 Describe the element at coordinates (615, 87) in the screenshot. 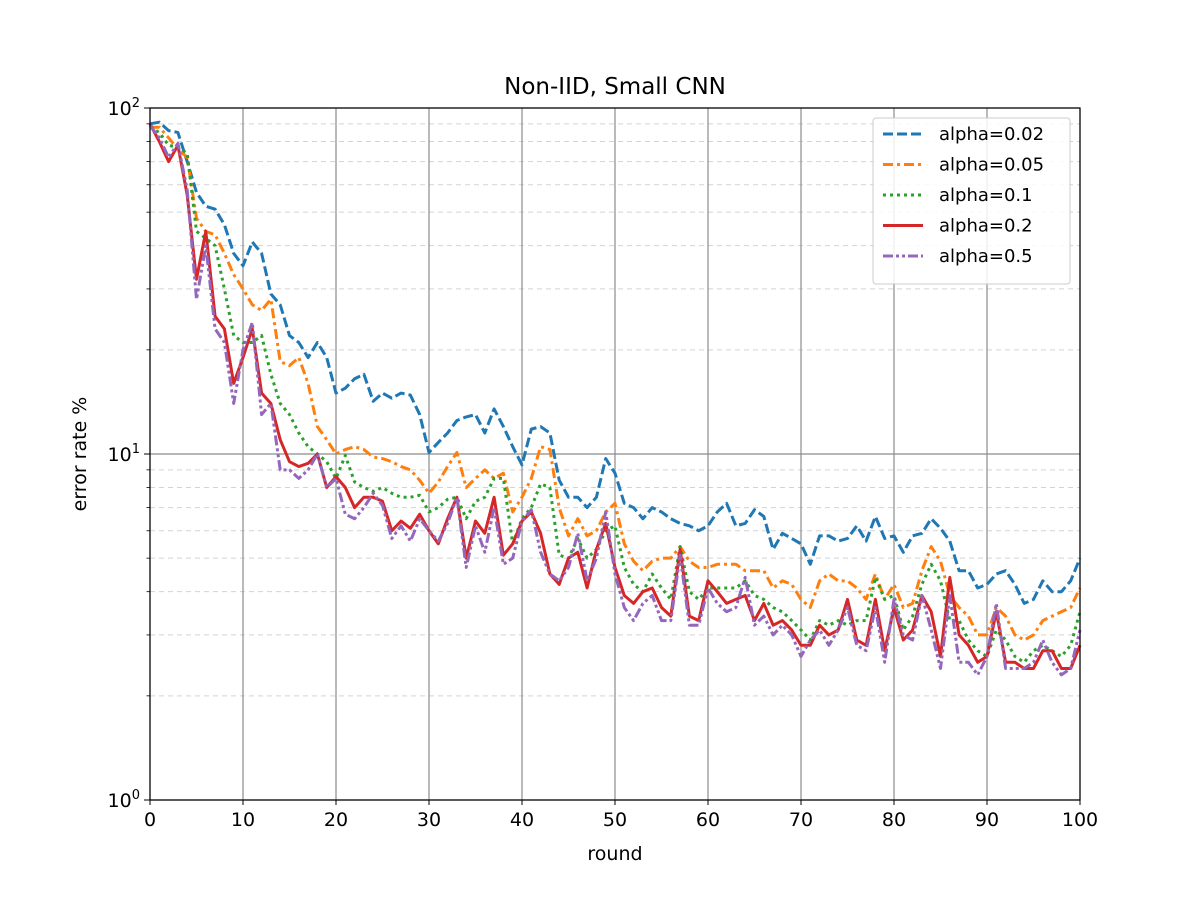

I see `chart-title: Non-IID, Small CNN` at that location.